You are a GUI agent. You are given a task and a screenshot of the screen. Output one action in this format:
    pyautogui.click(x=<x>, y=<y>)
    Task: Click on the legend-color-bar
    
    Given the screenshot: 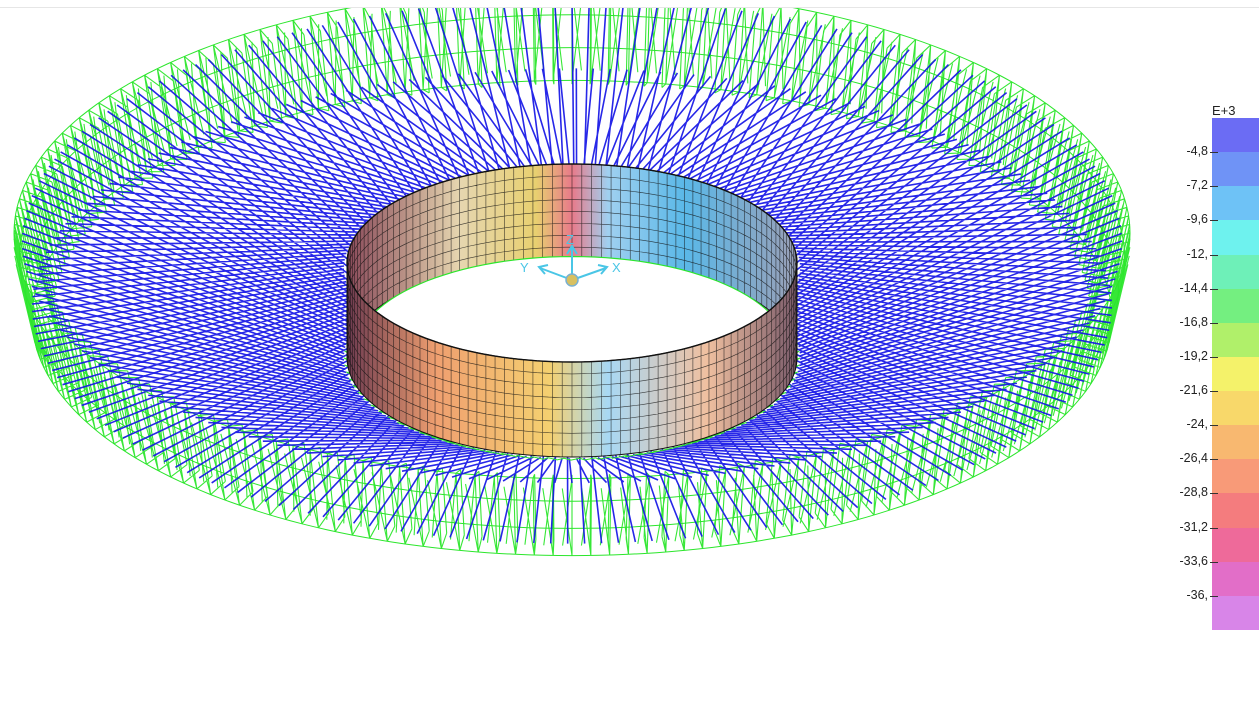 What is the action you would take?
    pyautogui.click(x=1235, y=374)
    